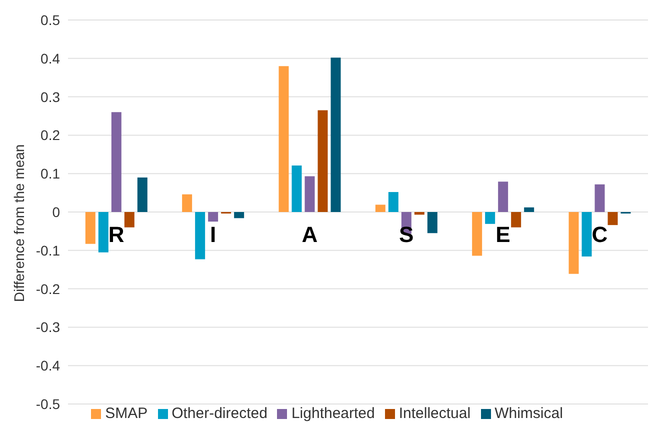  Describe the element at coordinates (213, 234) in the screenshot. I see `x-tick-label: I` at that location.